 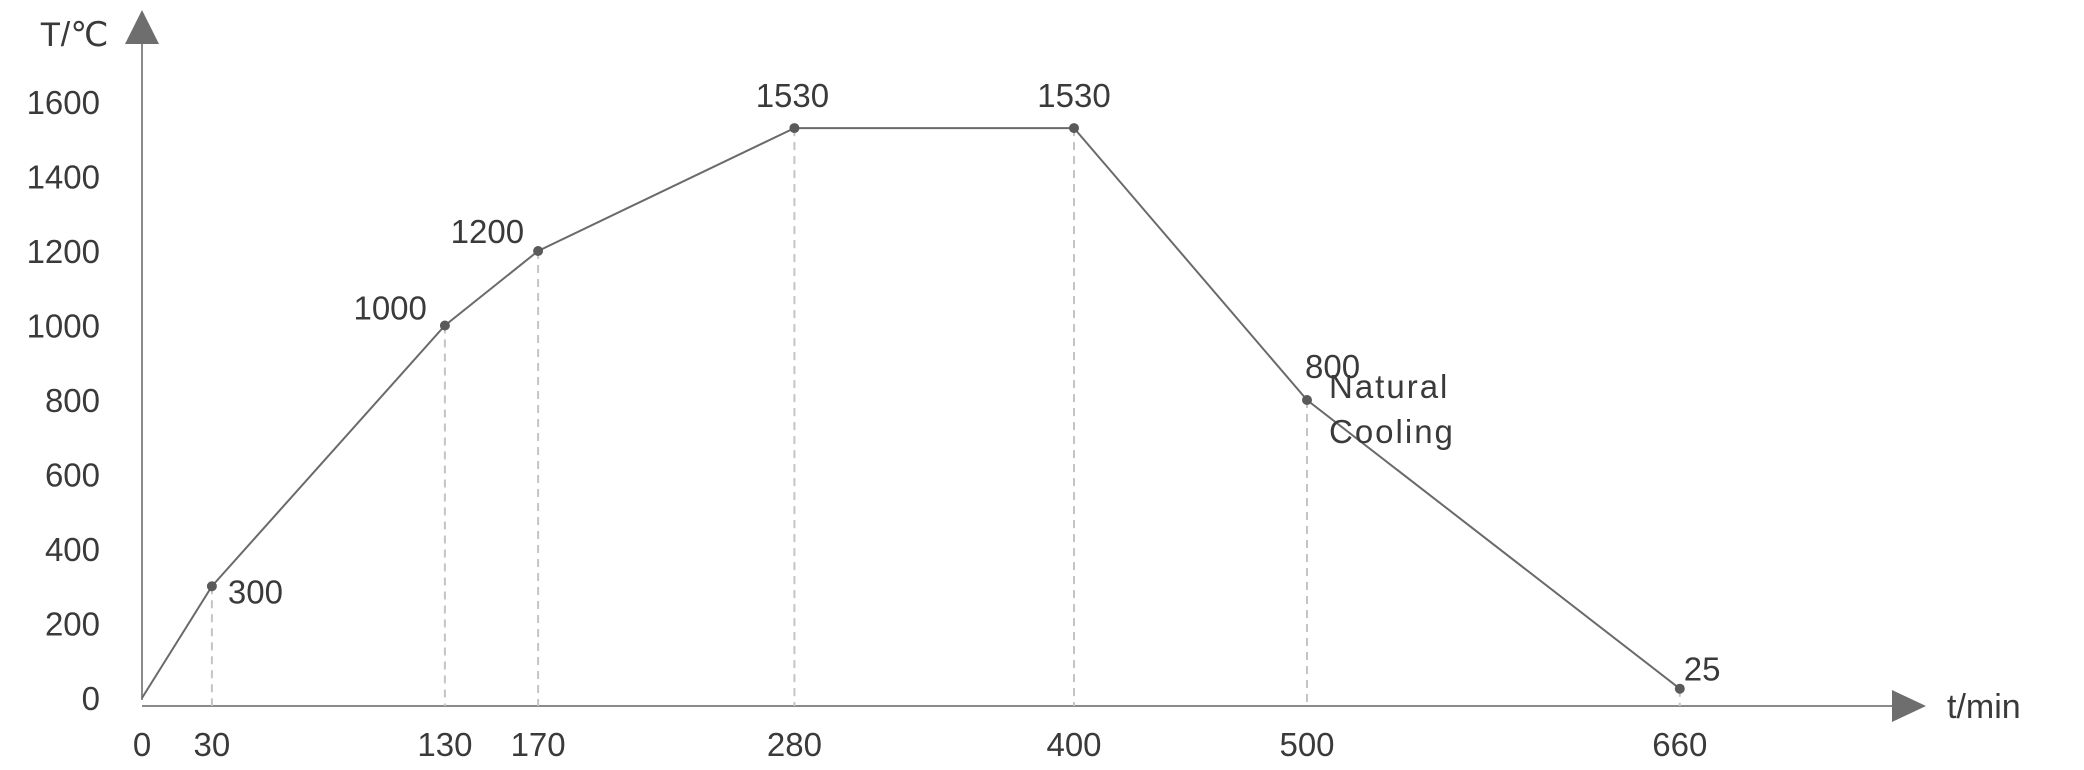 I want to click on x-tick-labels: 0 30 130 170 280 400 500 660, so click(x=920, y=744).